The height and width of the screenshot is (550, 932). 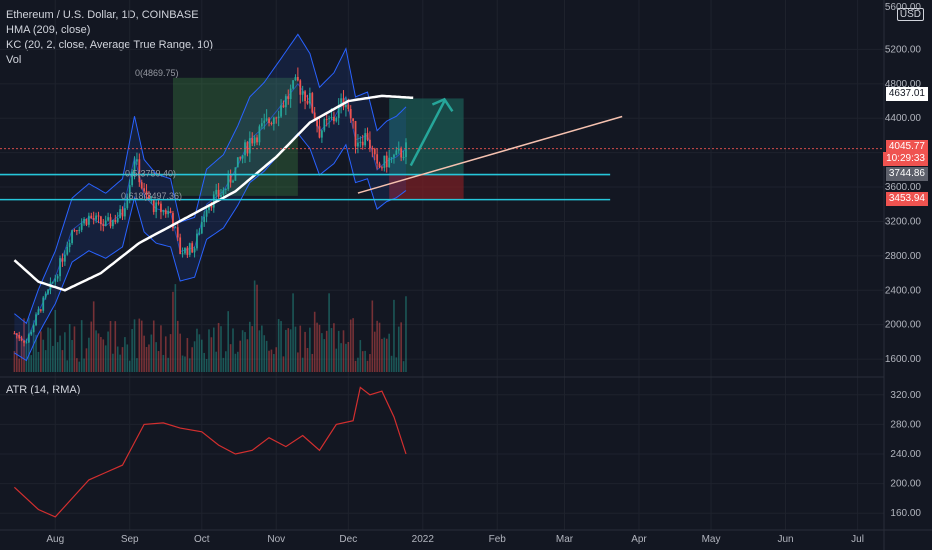 What do you see at coordinates (910, 14) in the screenshot?
I see `currency-button: USD` at bounding box center [910, 14].